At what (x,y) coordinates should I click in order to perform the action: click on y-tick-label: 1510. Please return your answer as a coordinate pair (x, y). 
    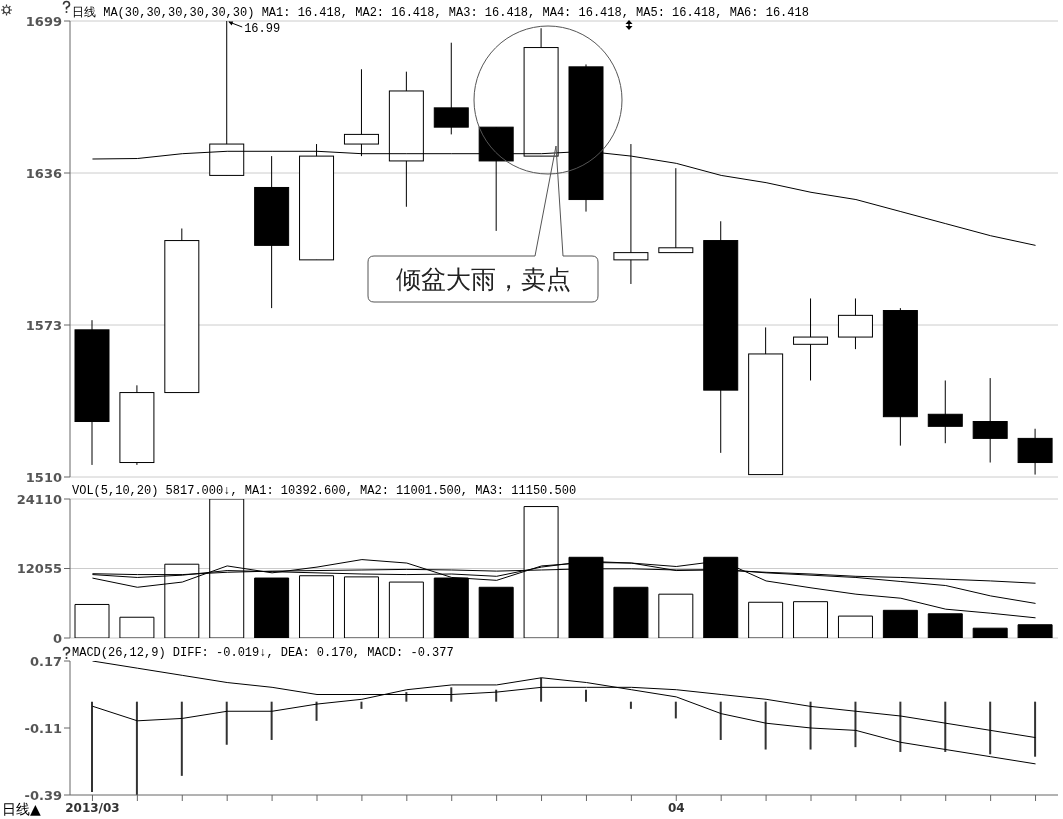
    Looking at the image, I should click on (43, 477).